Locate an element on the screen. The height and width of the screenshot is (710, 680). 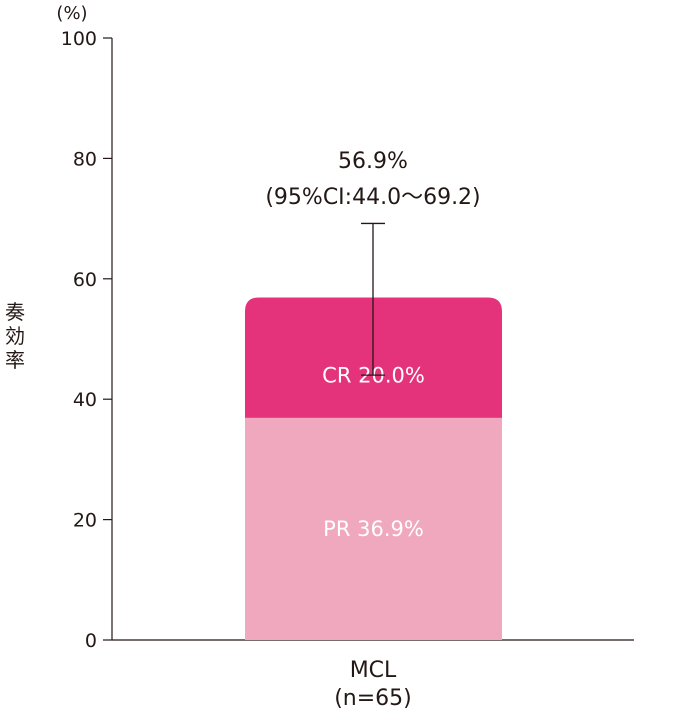
bar-label-pr: PR 36.9% is located at coordinates (373, 529).